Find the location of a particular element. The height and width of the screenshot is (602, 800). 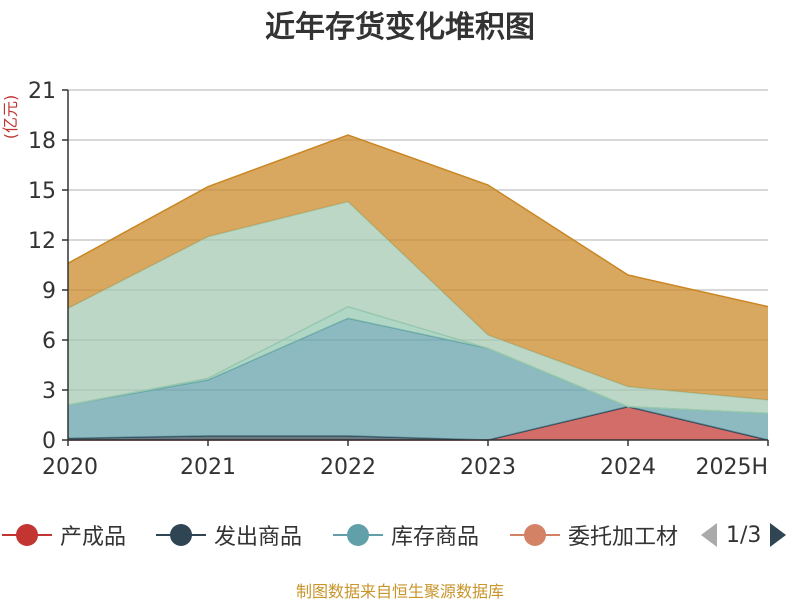

y-tick-label-7: 21 is located at coordinates (42, 91).